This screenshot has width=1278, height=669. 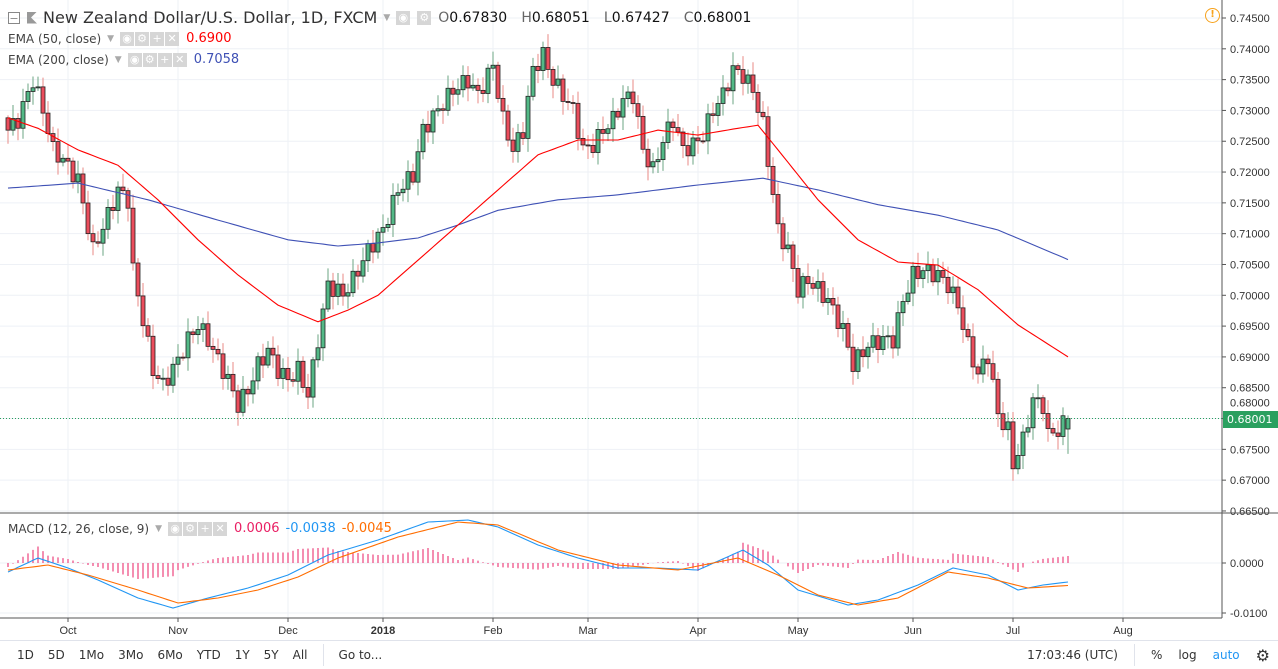 I want to click on alert-icon: !, so click(x=1212, y=15).